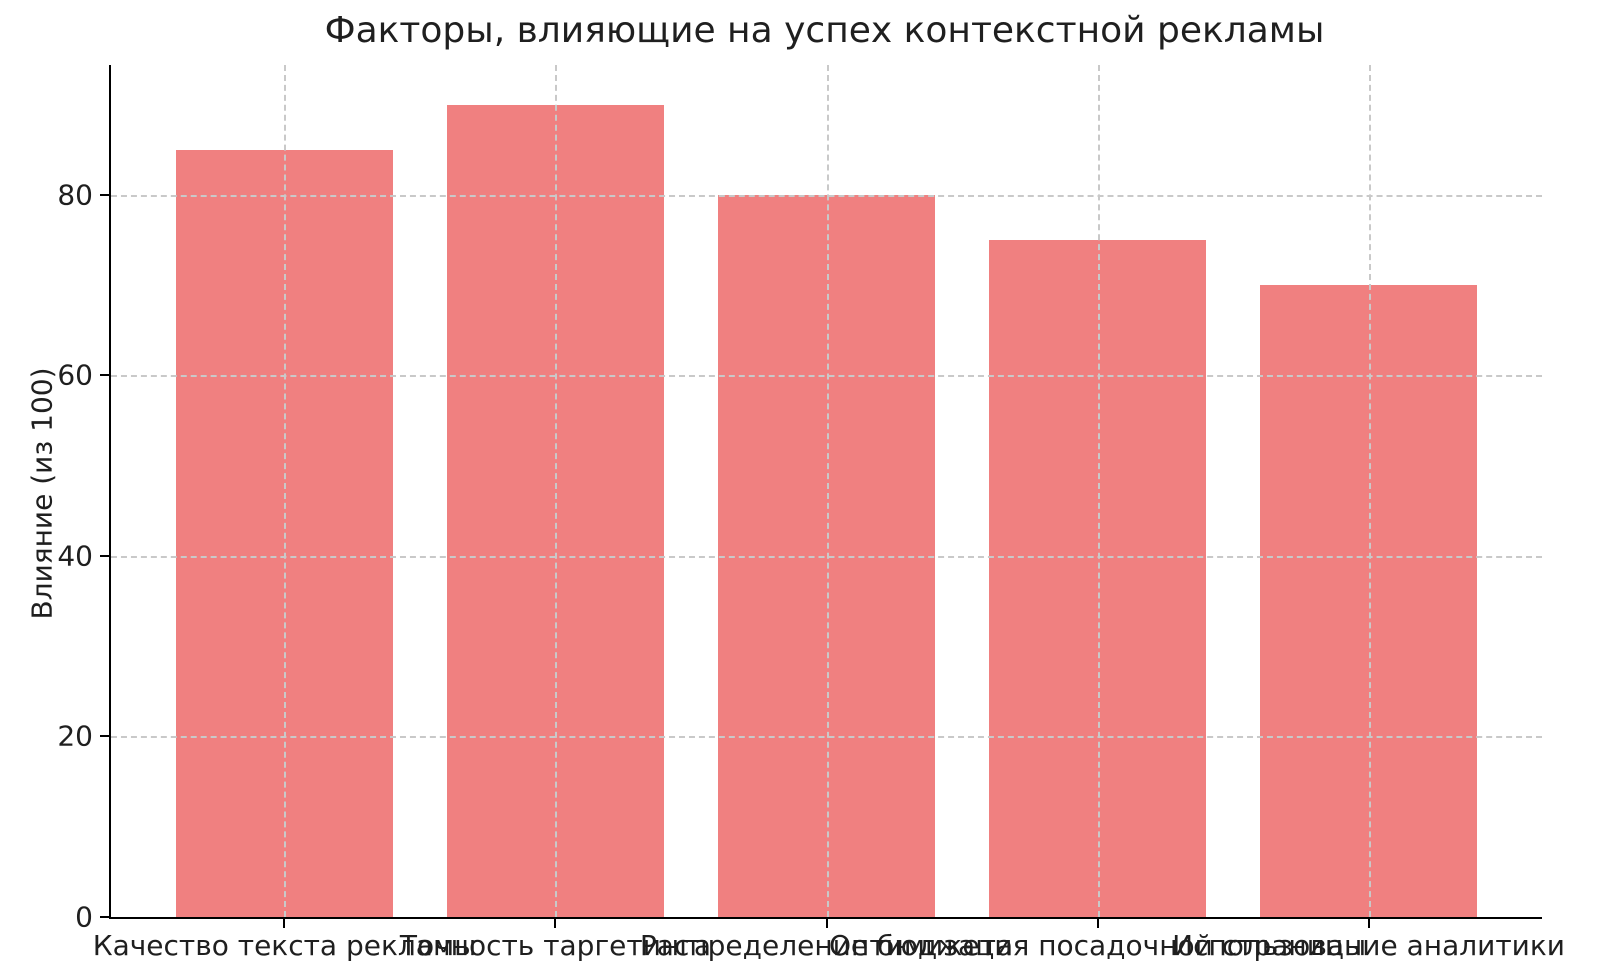 This screenshot has width=1600, height=977. What do you see at coordinates (75, 195) in the screenshot?
I see `y-tick-label-80: 80` at bounding box center [75, 195].